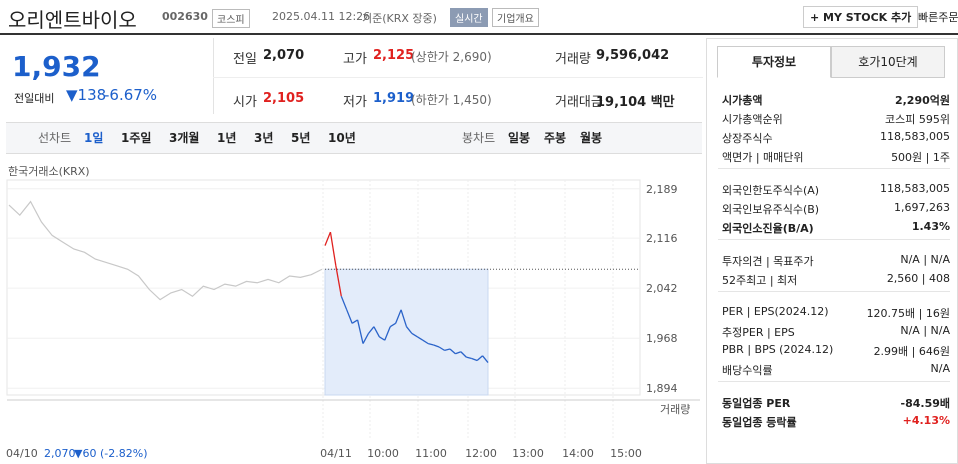 The height and width of the screenshot is (464, 958). What do you see at coordinates (922, 207) in the screenshot?
I see `info-value: 1,697,263` at bounding box center [922, 207].